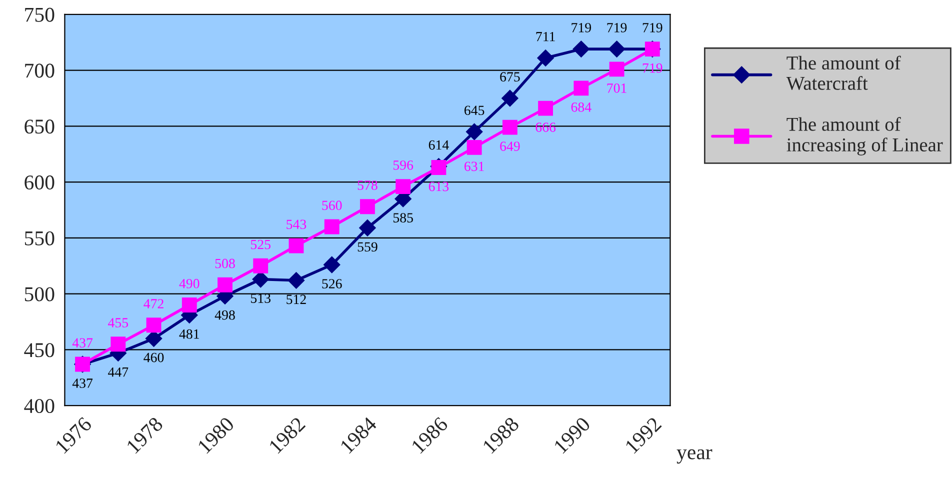  What do you see at coordinates (474, 111) in the screenshot?
I see `data-label: 645` at bounding box center [474, 111].